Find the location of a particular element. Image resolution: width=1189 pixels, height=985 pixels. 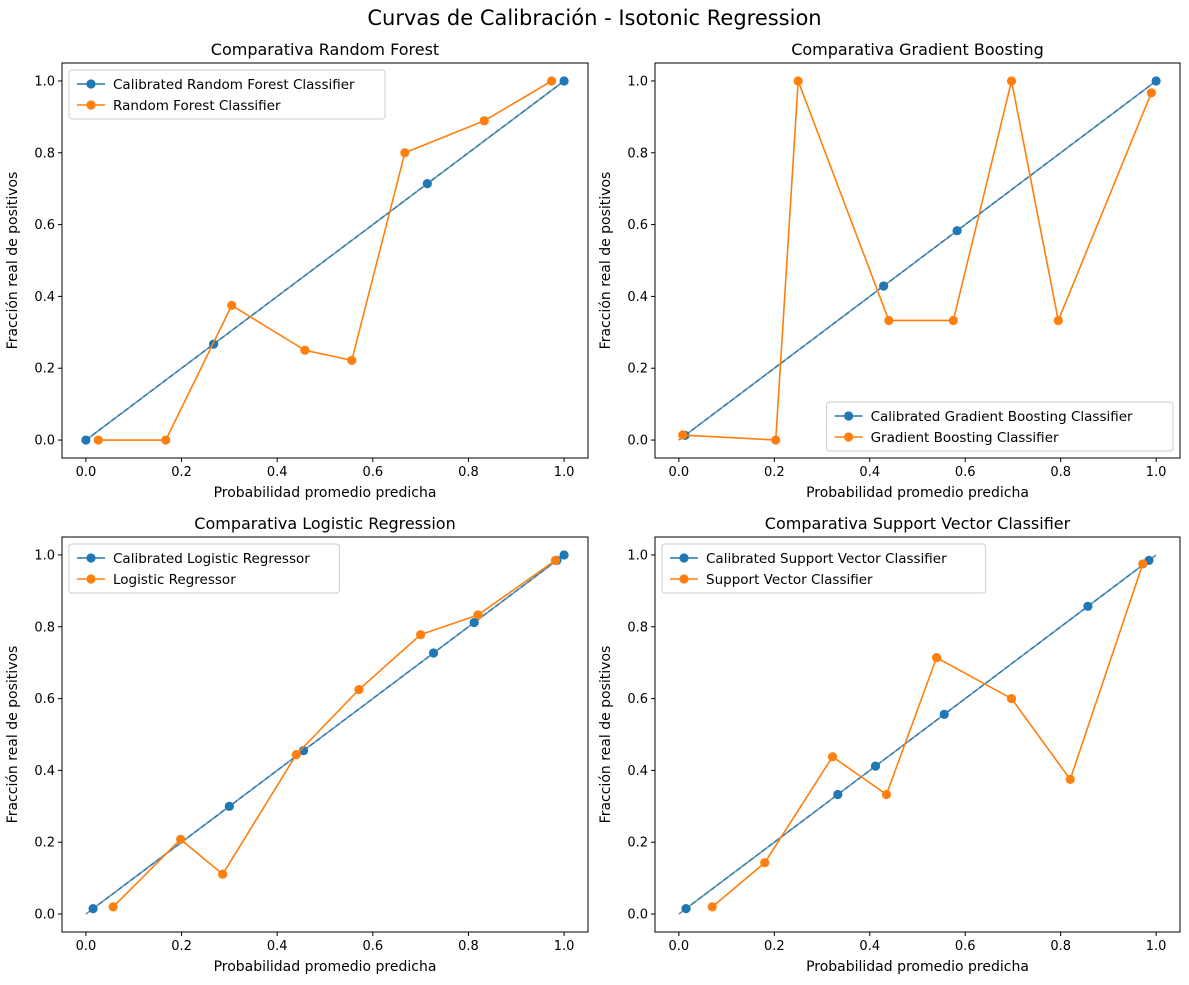

legend-entry: Calibrated Support Vector Classifier is located at coordinates (826, 559).